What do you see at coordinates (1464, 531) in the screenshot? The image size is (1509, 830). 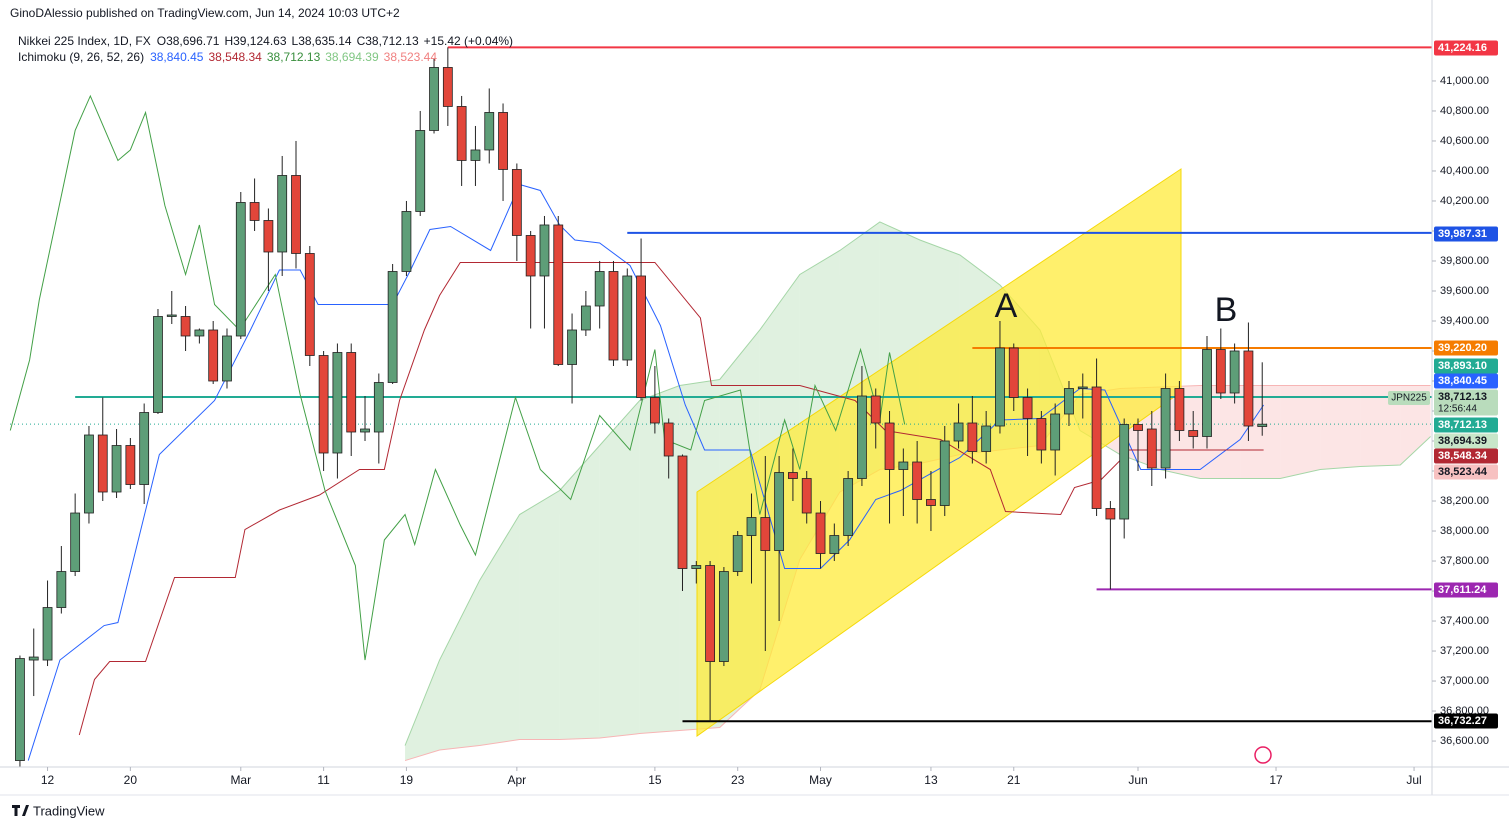 I see `y-tick-label: 38,000.00` at bounding box center [1464, 531].